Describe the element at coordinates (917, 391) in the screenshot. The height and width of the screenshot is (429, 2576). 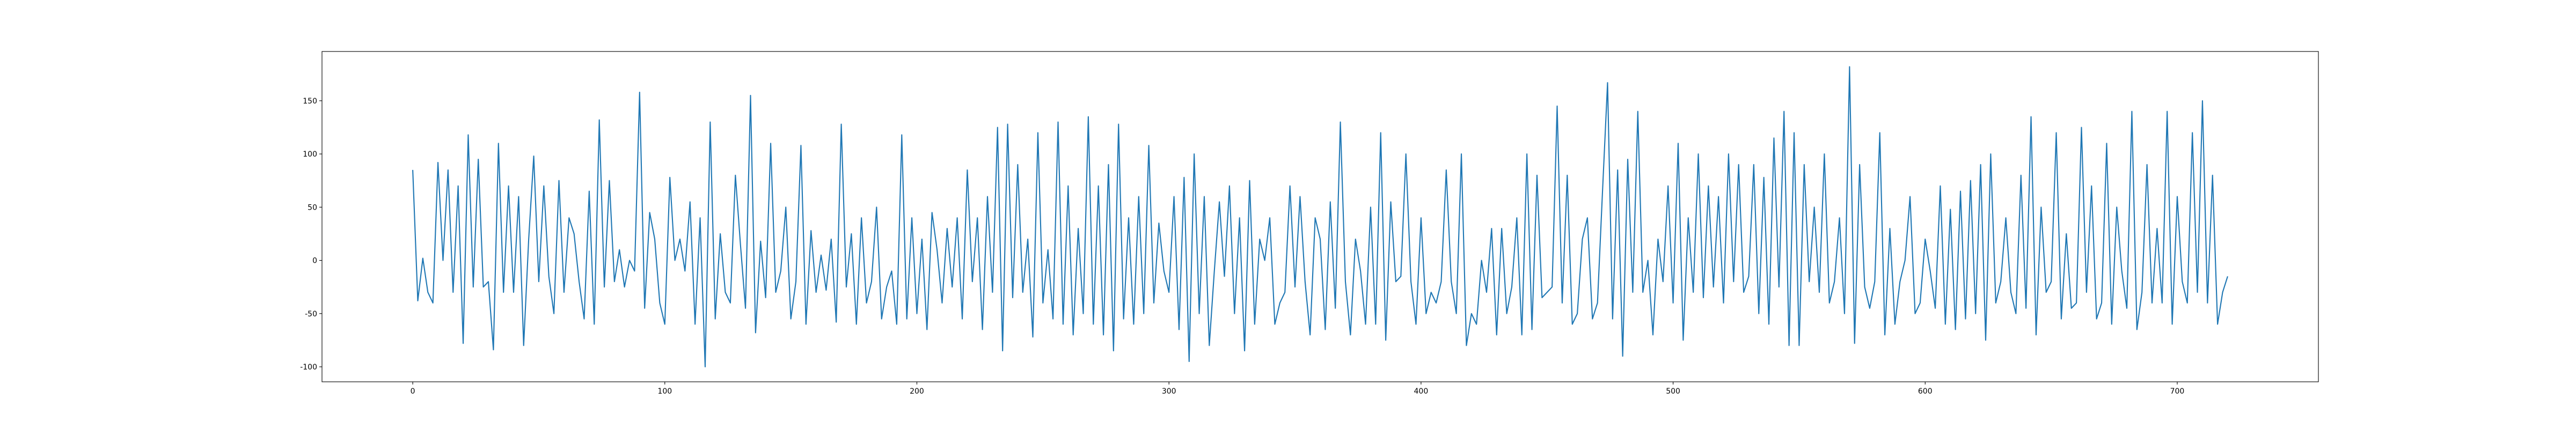
I see `x-tick-label: 200` at that location.